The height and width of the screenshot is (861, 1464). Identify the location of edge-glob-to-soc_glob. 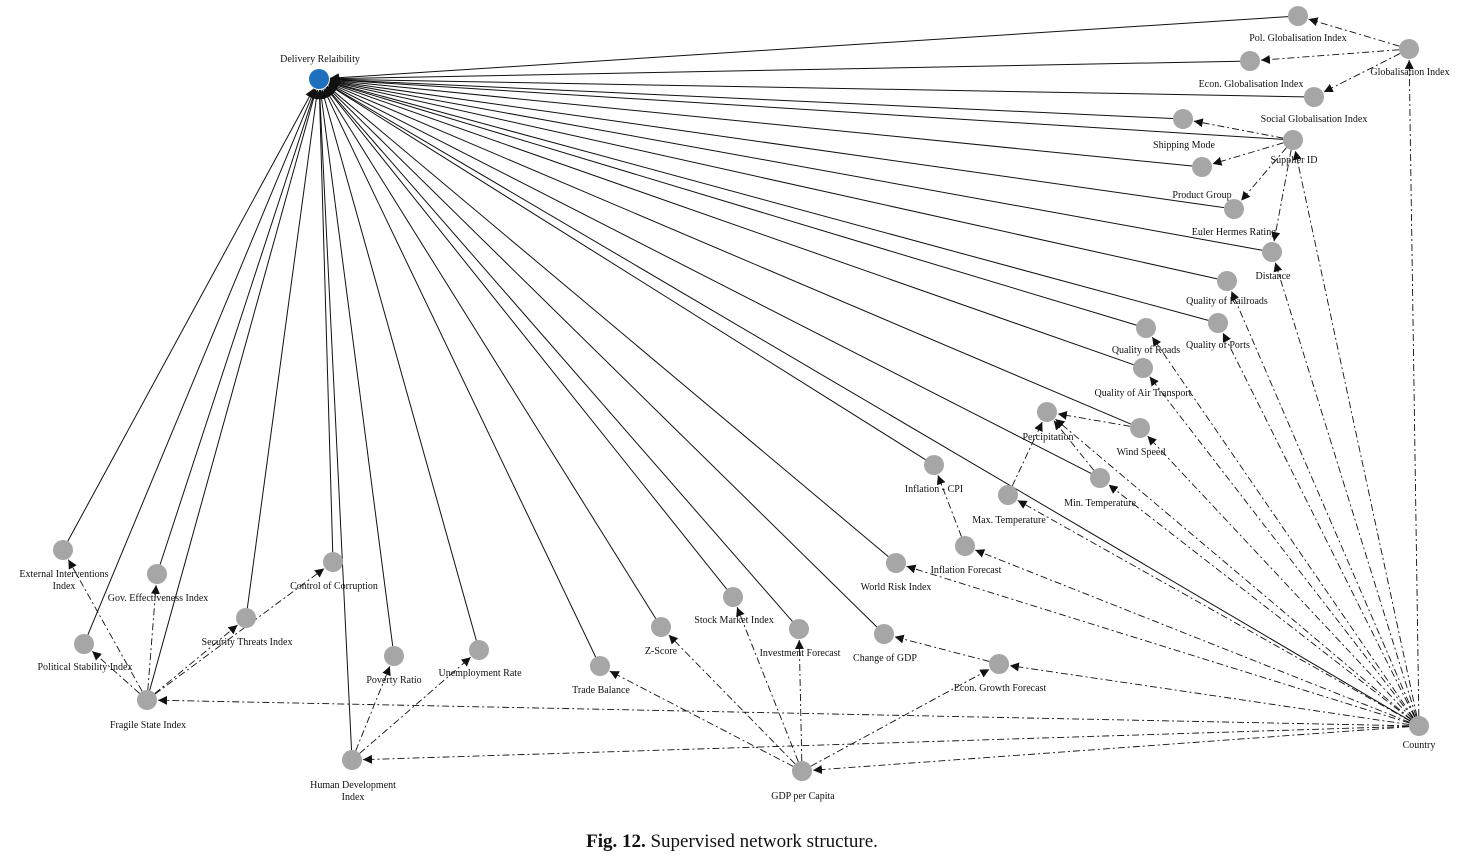
(1362, 73).